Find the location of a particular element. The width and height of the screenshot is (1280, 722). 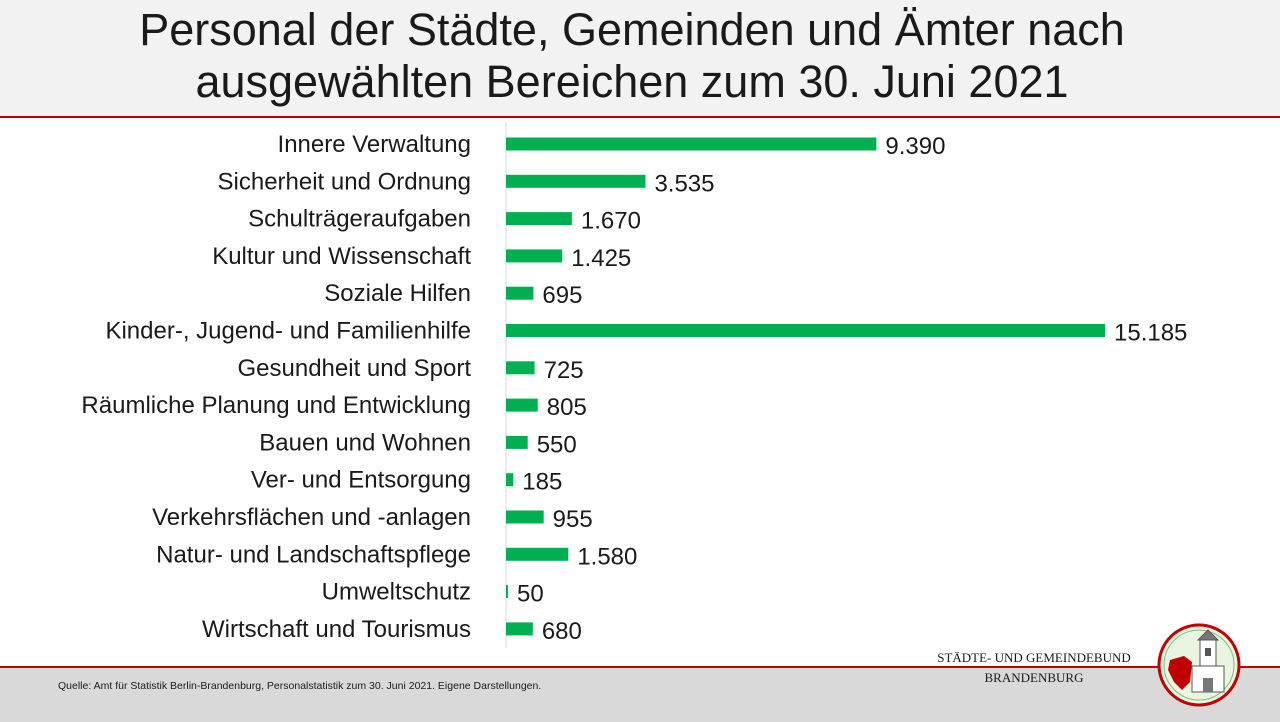

value-label: 185 is located at coordinates (542, 482).